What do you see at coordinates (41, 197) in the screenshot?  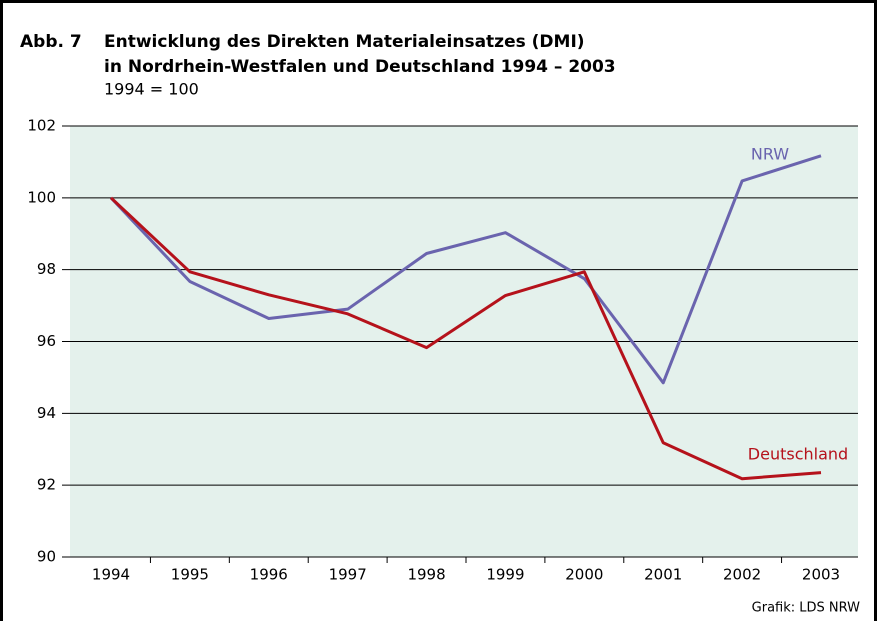 I see `y-tick-label: 100` at bounding box center [41, 197].